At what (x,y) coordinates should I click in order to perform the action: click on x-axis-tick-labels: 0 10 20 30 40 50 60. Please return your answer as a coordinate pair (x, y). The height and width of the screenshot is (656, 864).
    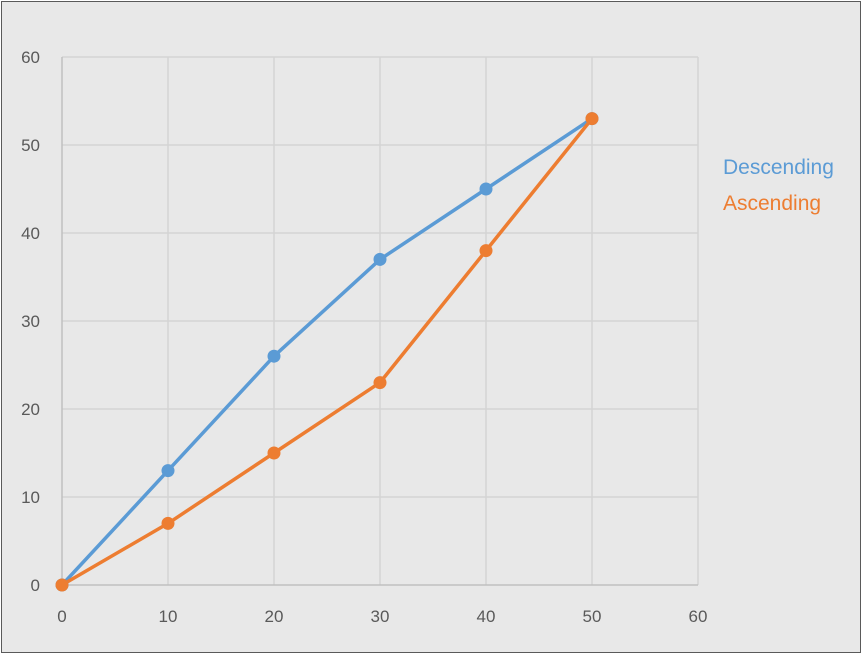
    Looking at the image, I should click on (382, 616).